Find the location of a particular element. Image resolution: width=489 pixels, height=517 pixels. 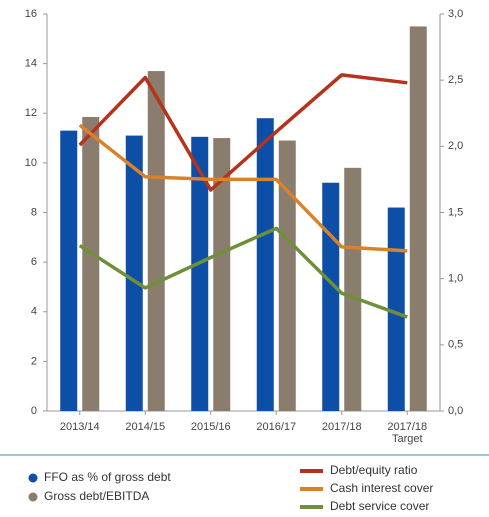

line is located at coordinates (243, 272).